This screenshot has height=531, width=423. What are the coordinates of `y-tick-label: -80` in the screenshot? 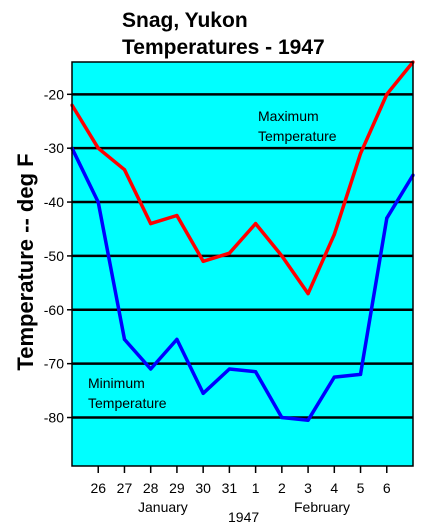 It's located at (54, 418).